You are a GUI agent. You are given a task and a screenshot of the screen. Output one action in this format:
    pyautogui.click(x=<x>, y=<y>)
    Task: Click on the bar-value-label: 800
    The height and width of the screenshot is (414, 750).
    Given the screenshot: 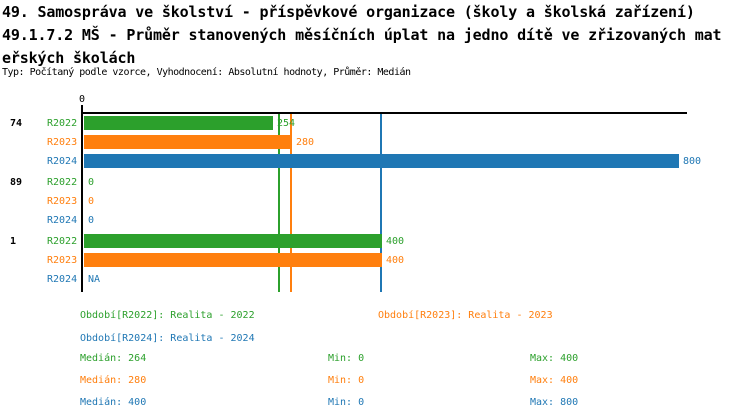 What is the action you would take?
    pyautogui.click(x=692, y=161)
    